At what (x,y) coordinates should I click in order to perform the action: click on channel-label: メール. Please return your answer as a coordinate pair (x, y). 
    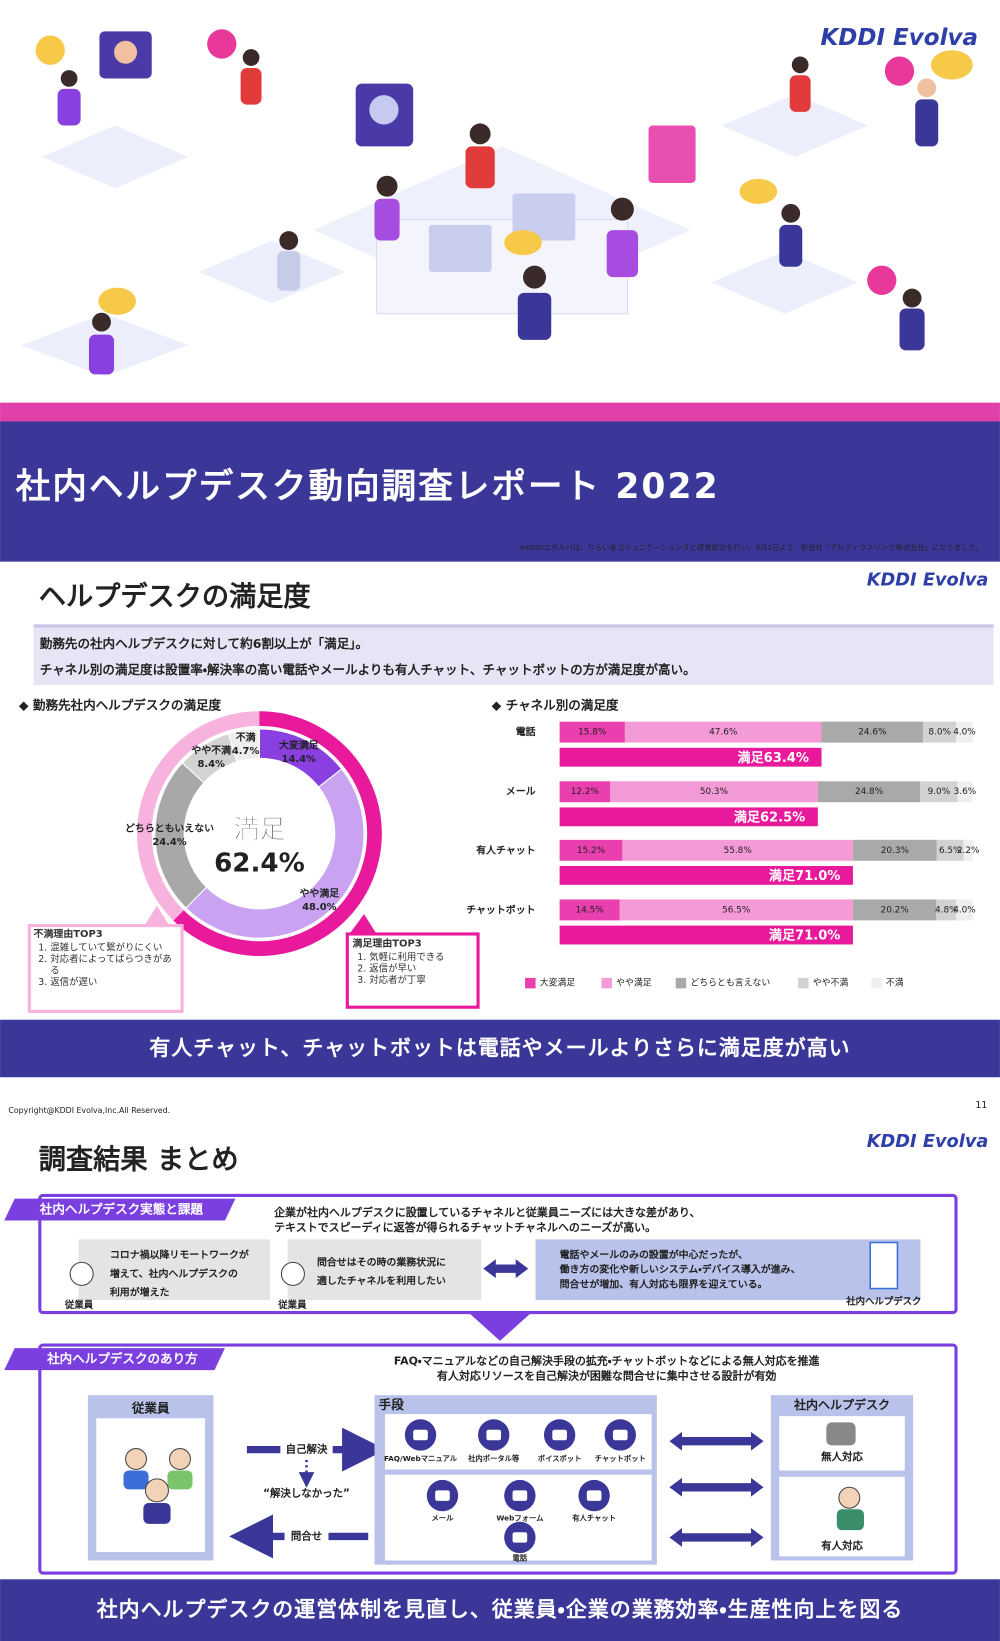
    Looking at the image, I should click on (442, 1518).